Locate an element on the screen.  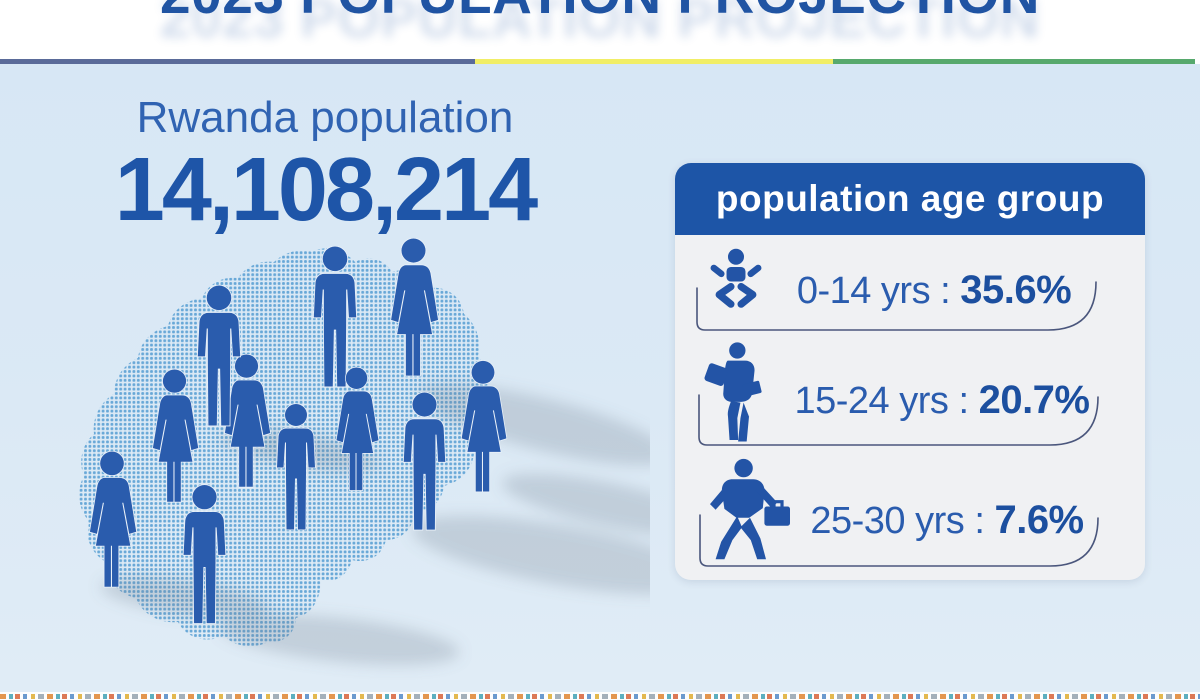
rwanda-flag-stripe is located at coordinates (600, 61).